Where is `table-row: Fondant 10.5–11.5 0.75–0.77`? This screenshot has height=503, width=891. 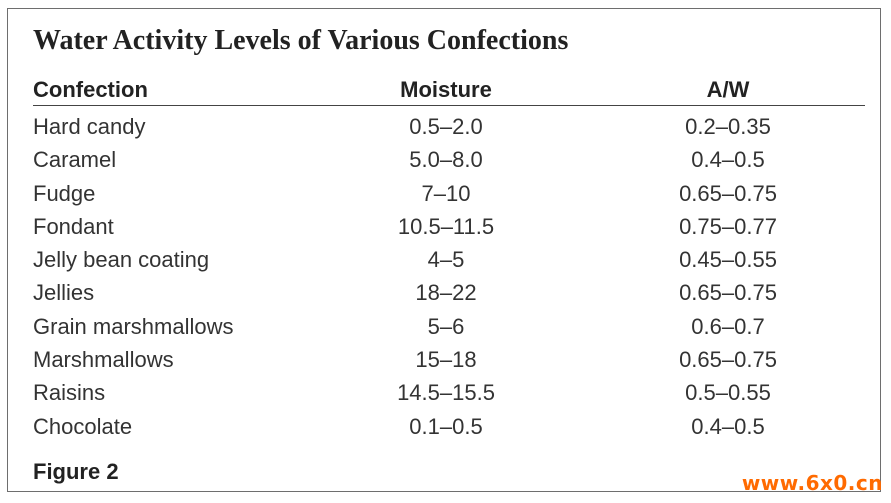 table-row: Fondant 10.5–11.5 0.75–0.77 is located at coordinates (449, 228).